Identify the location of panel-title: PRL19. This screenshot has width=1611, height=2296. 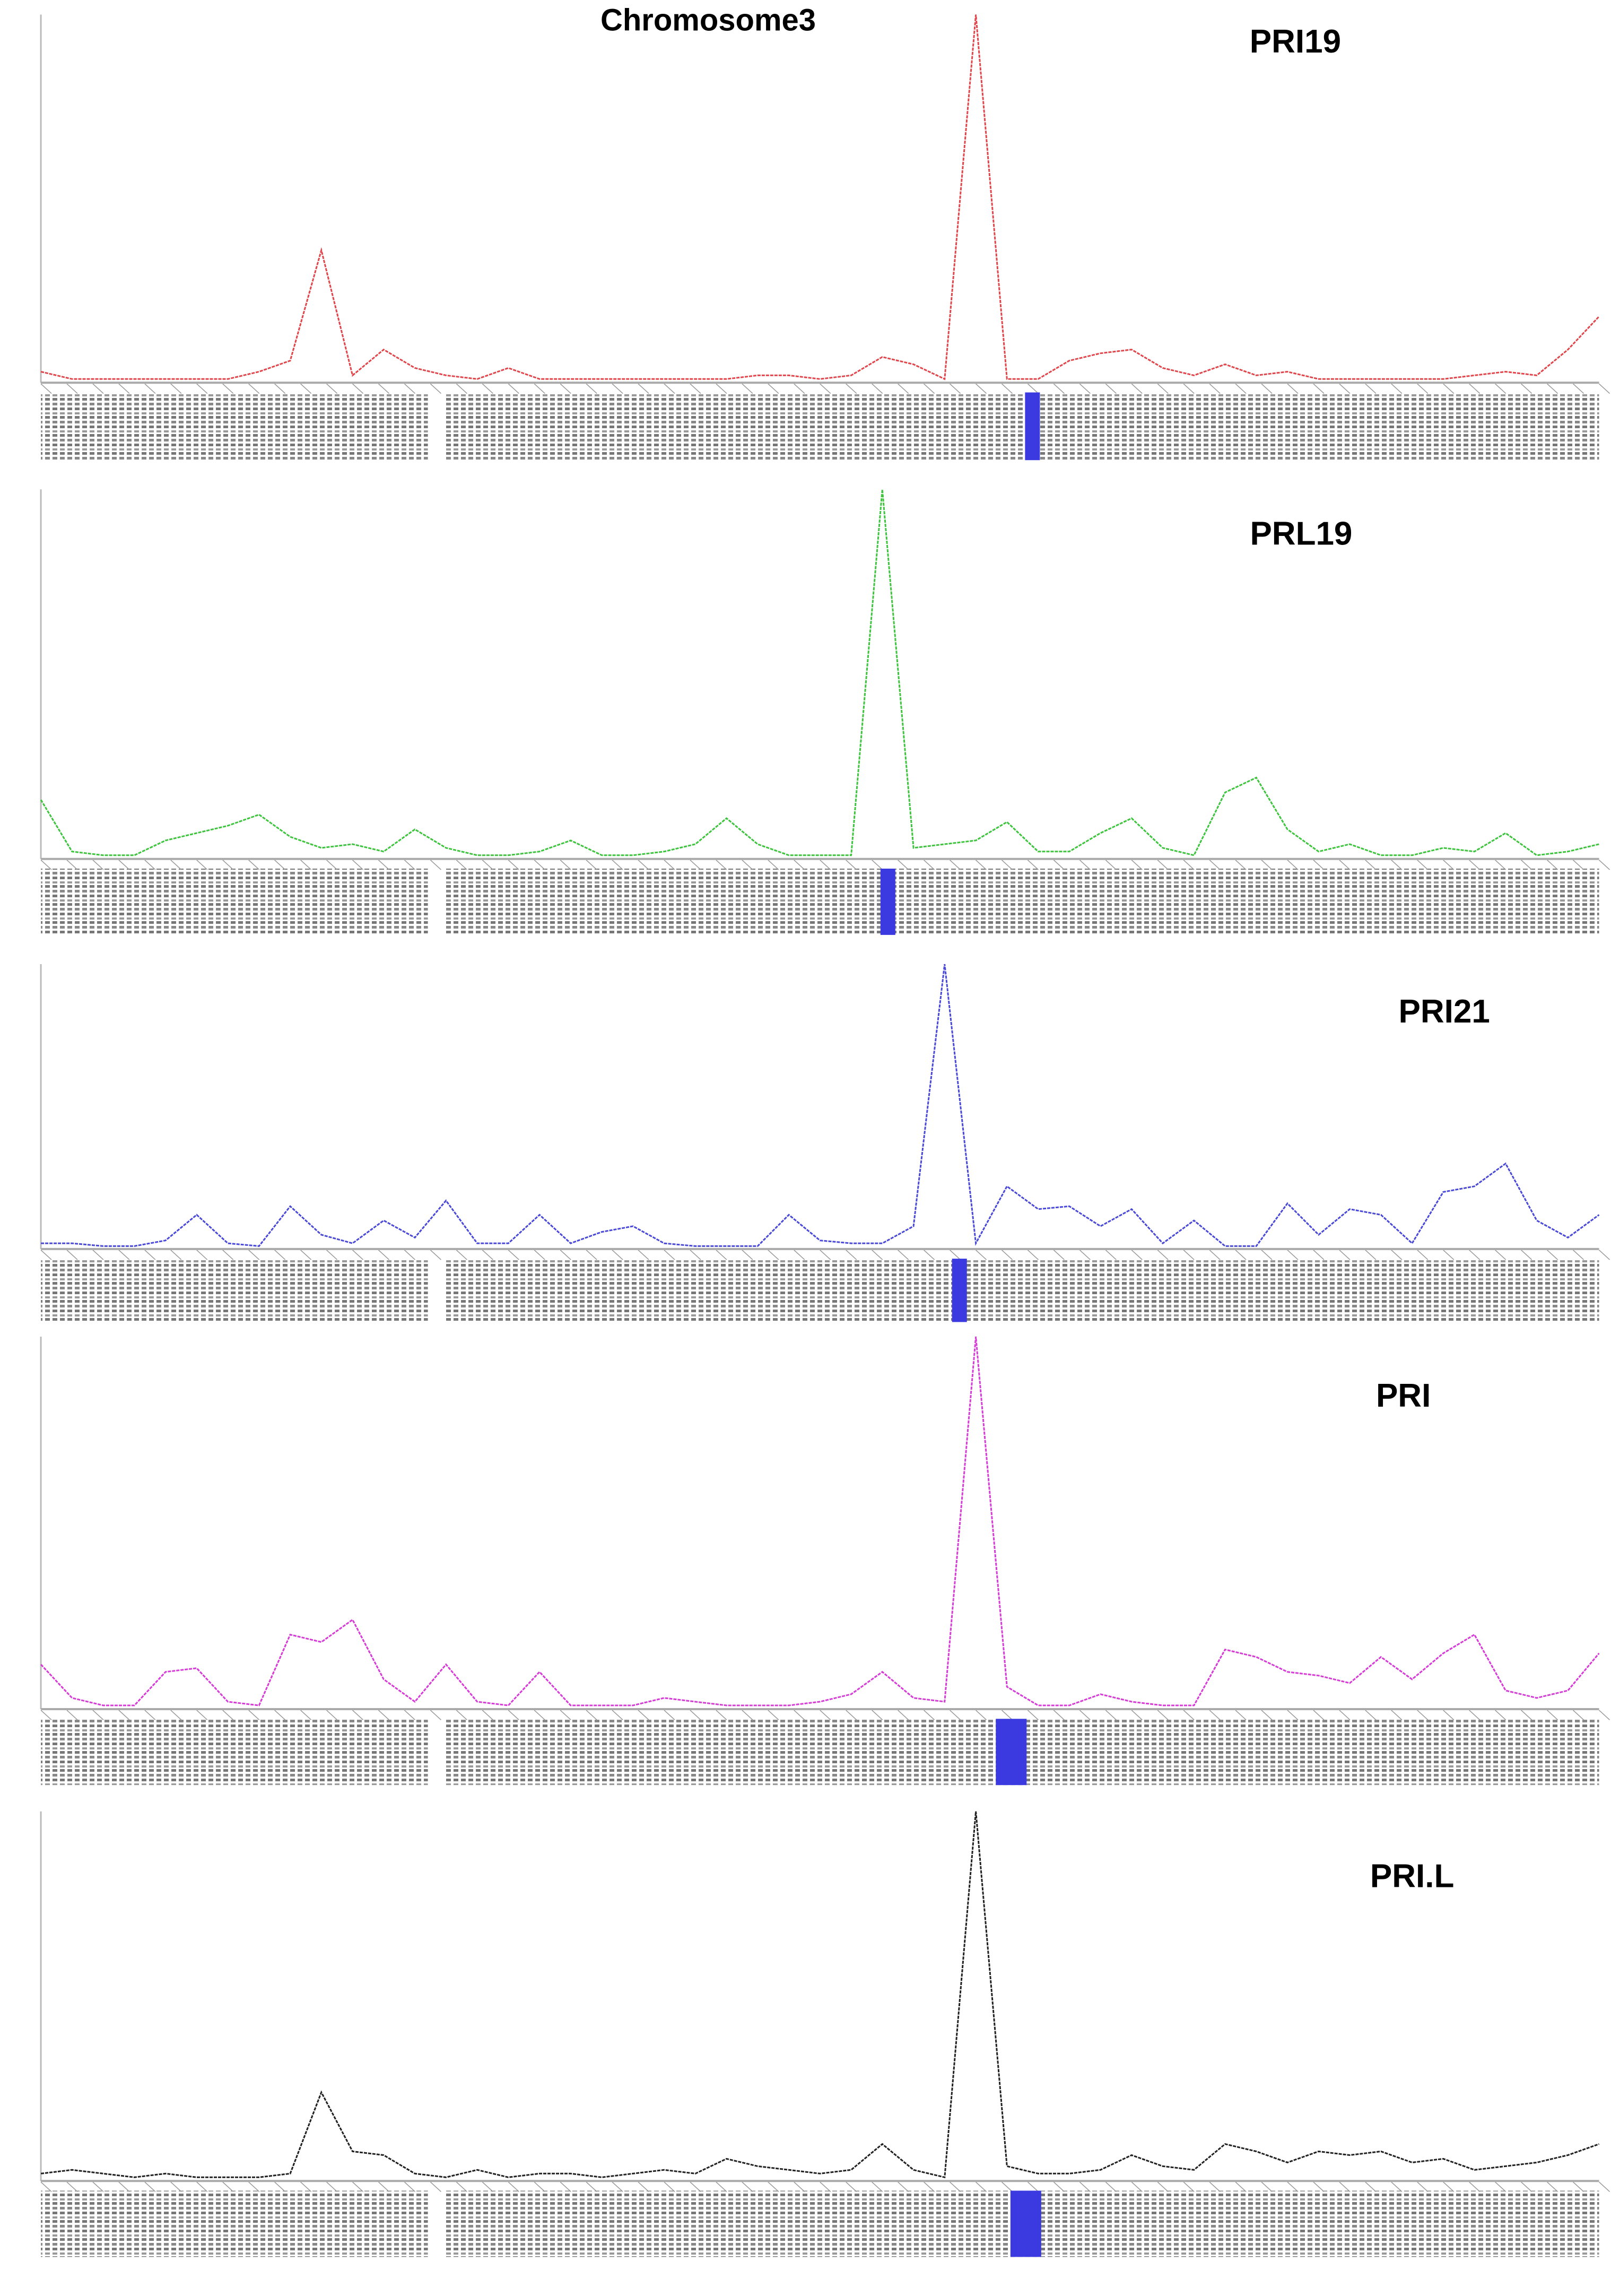
(1301, 534).